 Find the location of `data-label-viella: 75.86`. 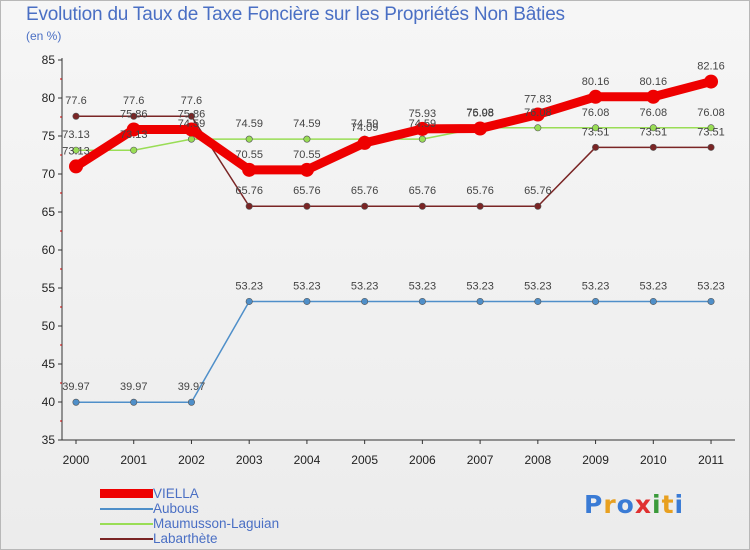

data-label-viella: 75.86 is located at coordinates (134, 114).